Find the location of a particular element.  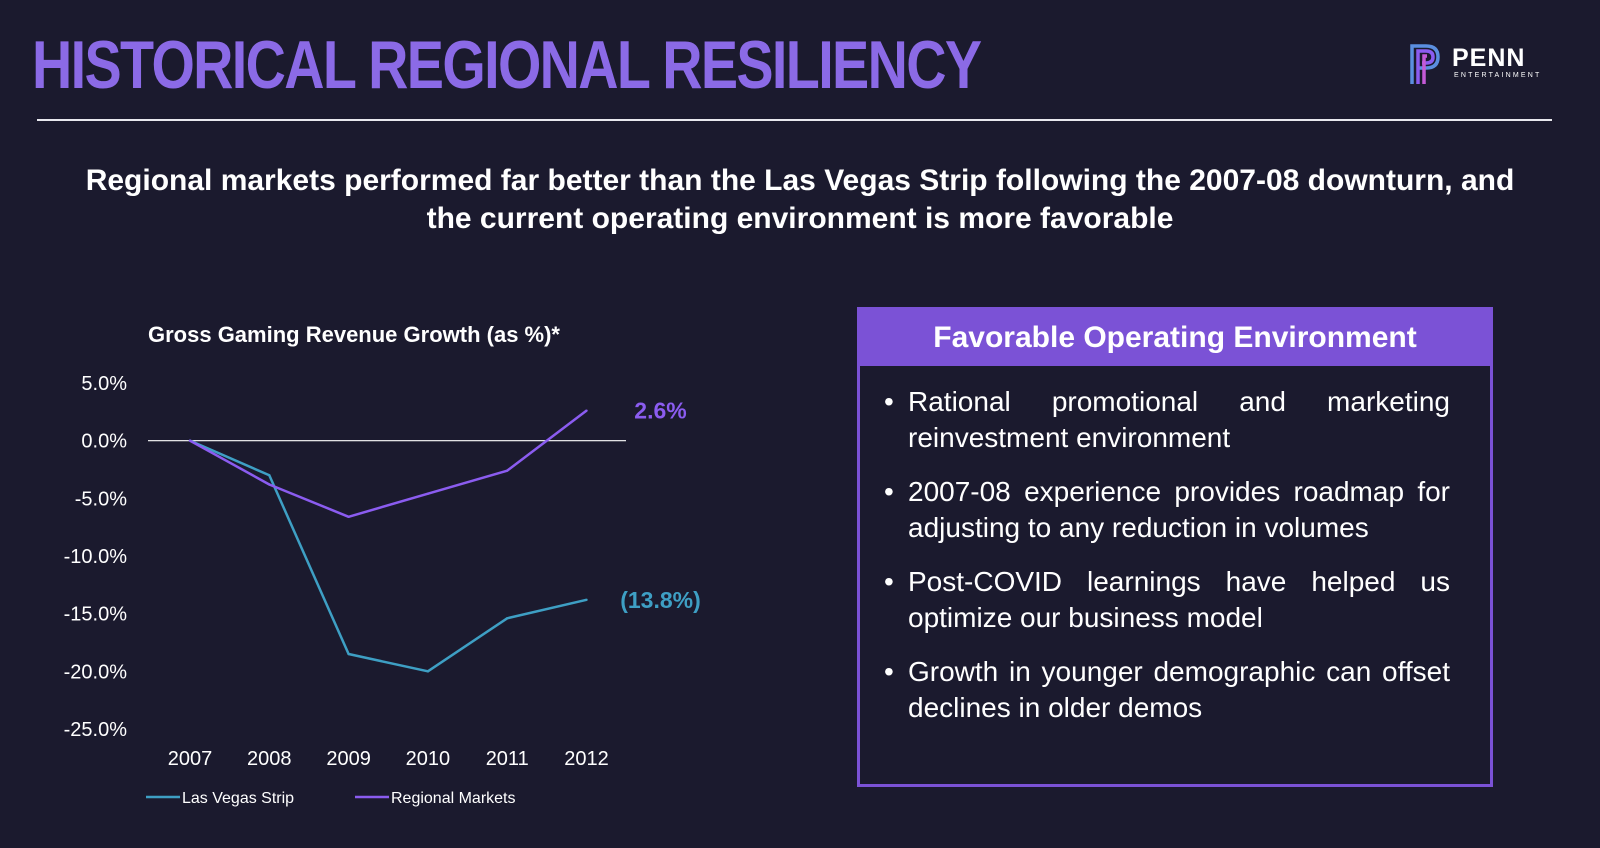

penn-logo-mark-icon is located at coordinates (1425, 64).